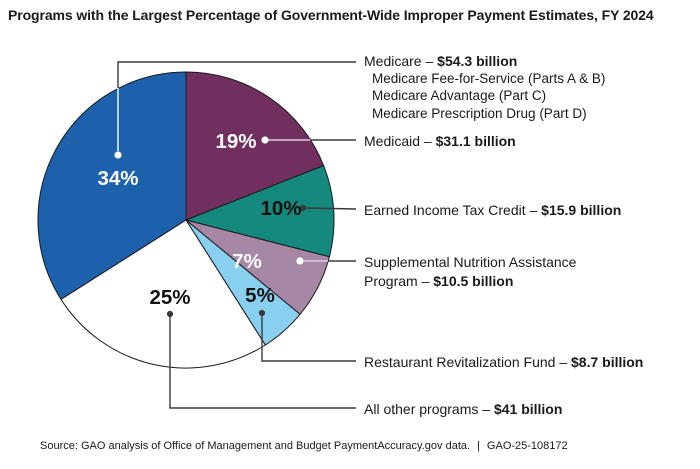  Describe the element at coordinates (308, 339) in the screenshot. I see `leader-line-rrf` at that location.